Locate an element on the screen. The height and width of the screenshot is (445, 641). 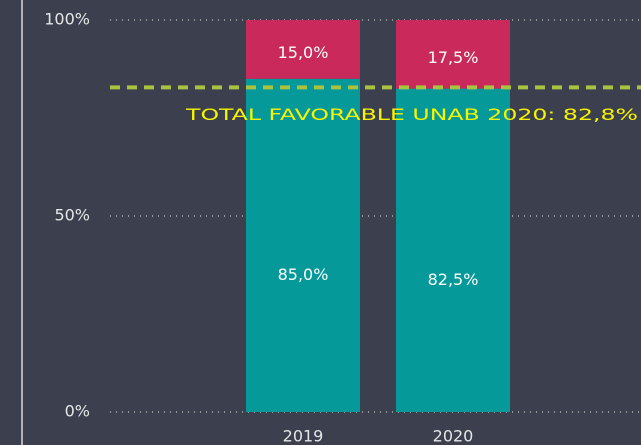
value-label: 15,0% is located at coordinates (303, 52).